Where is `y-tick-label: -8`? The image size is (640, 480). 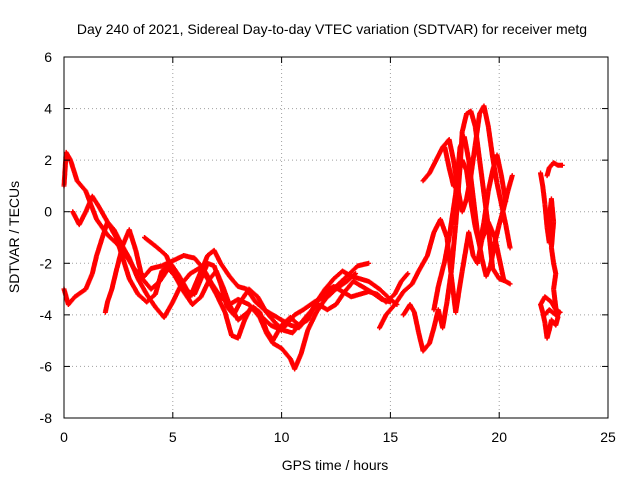 y-tick-label: -8 is located at coordinates (46, 418).